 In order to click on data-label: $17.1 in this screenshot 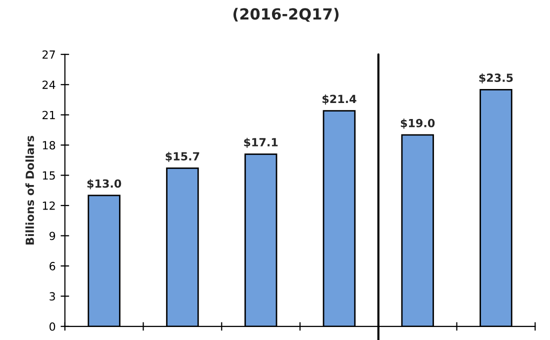, I will do `click(261, 143)`.